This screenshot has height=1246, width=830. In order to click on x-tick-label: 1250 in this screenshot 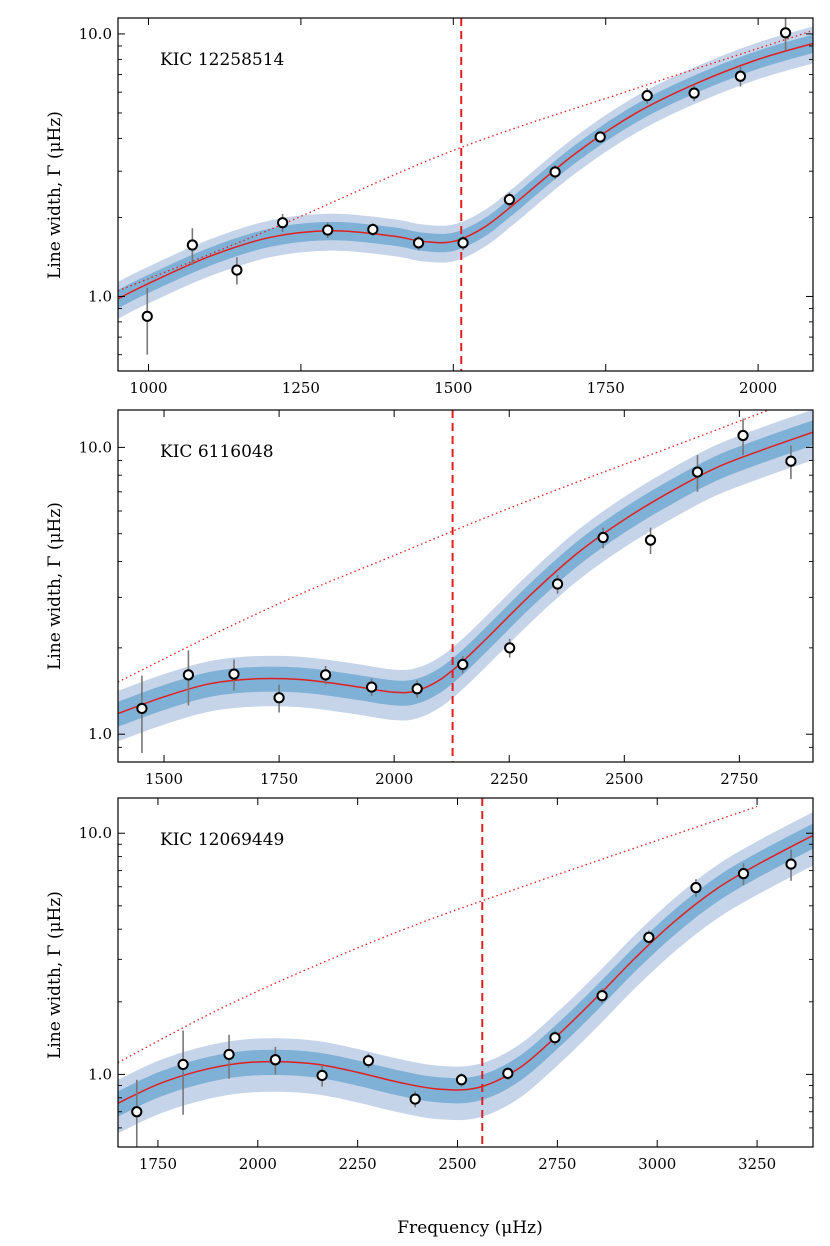, I will do `click(301, 388)`.